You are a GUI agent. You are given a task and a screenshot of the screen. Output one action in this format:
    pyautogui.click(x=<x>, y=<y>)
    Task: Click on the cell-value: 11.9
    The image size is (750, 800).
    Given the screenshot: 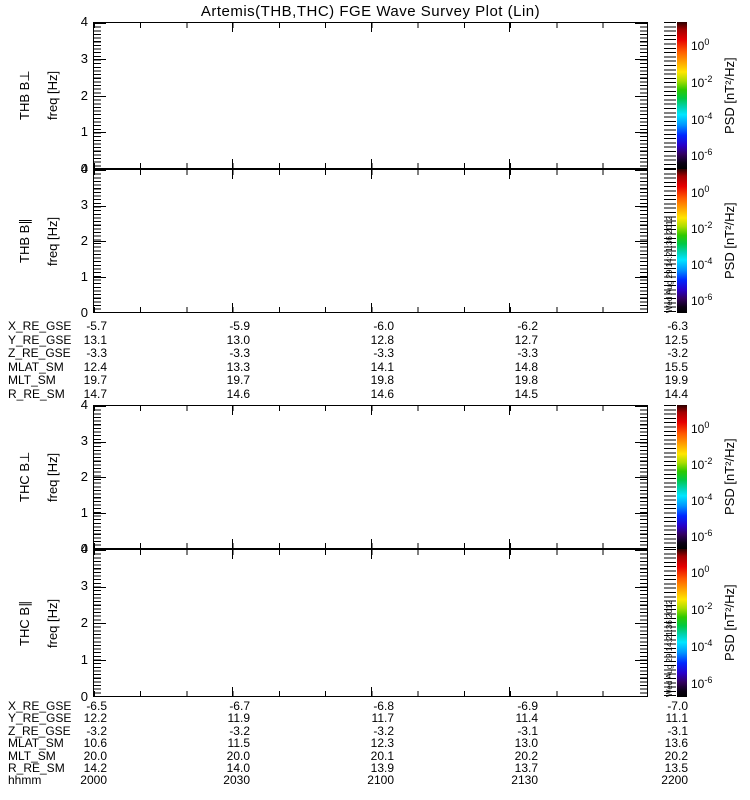 What is the action you would take?
    pyautogui.click(x=238, y=718)
    